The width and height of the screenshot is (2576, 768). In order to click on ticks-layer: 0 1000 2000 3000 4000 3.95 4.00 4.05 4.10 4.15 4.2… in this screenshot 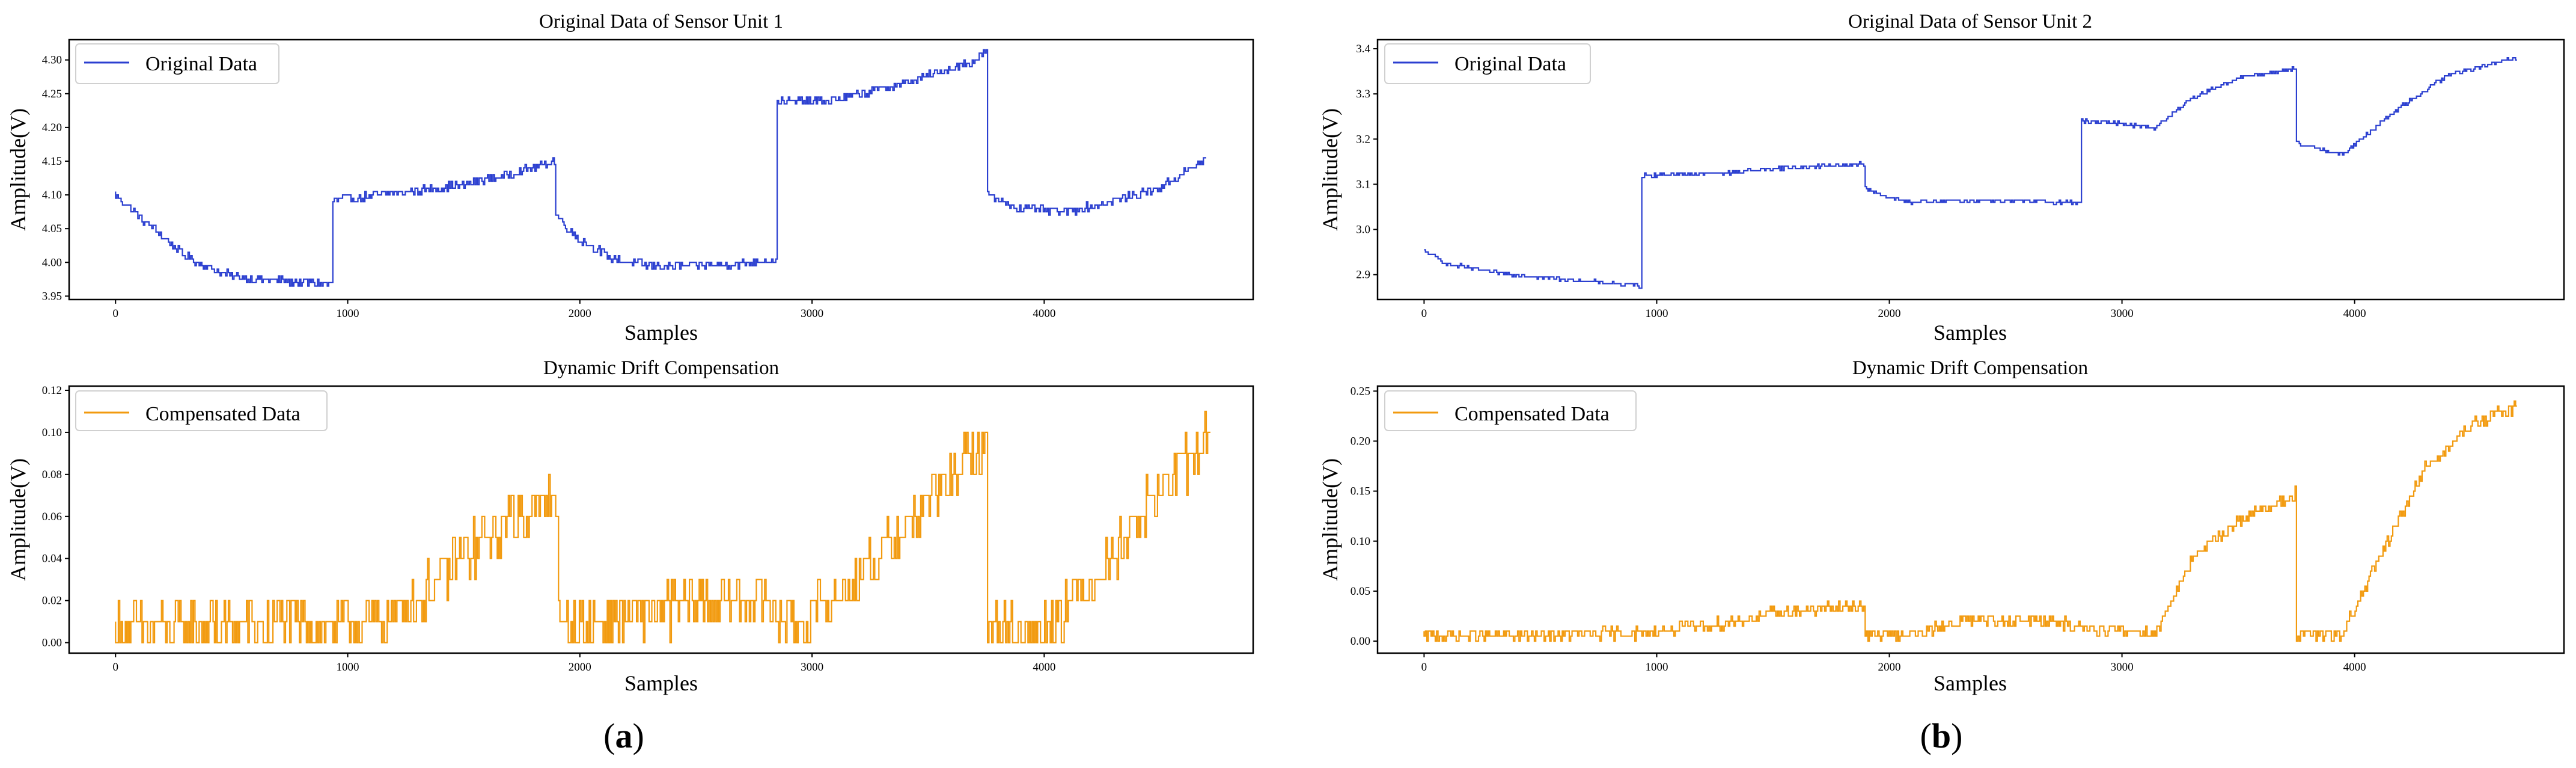, I will do `click(549, 187)`.